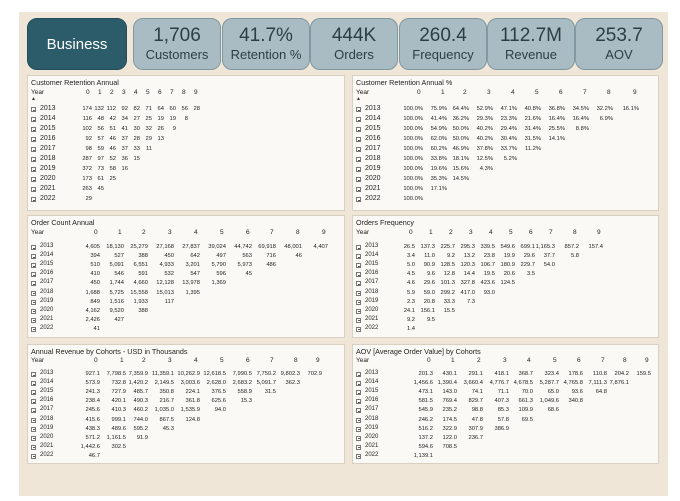 This screenshot has width=680, height=501. I want to click on customers-kpi: 1,706 Customers, so click(177, 44).